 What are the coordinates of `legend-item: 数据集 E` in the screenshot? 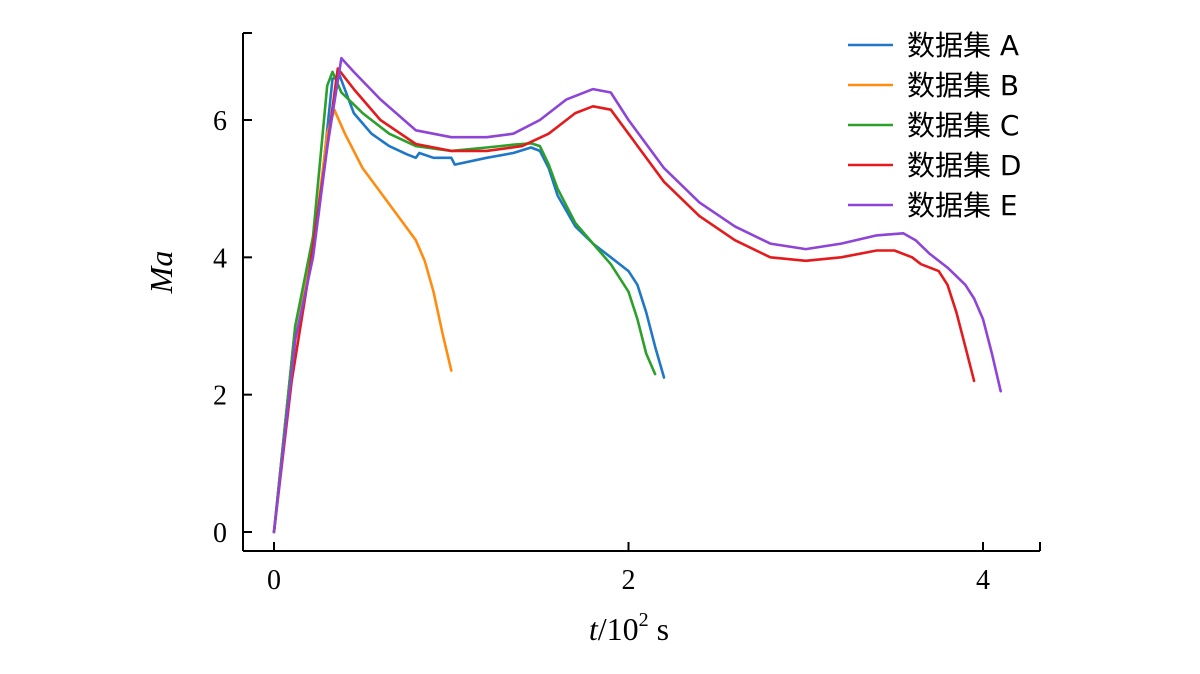 It's located at (933, 205).